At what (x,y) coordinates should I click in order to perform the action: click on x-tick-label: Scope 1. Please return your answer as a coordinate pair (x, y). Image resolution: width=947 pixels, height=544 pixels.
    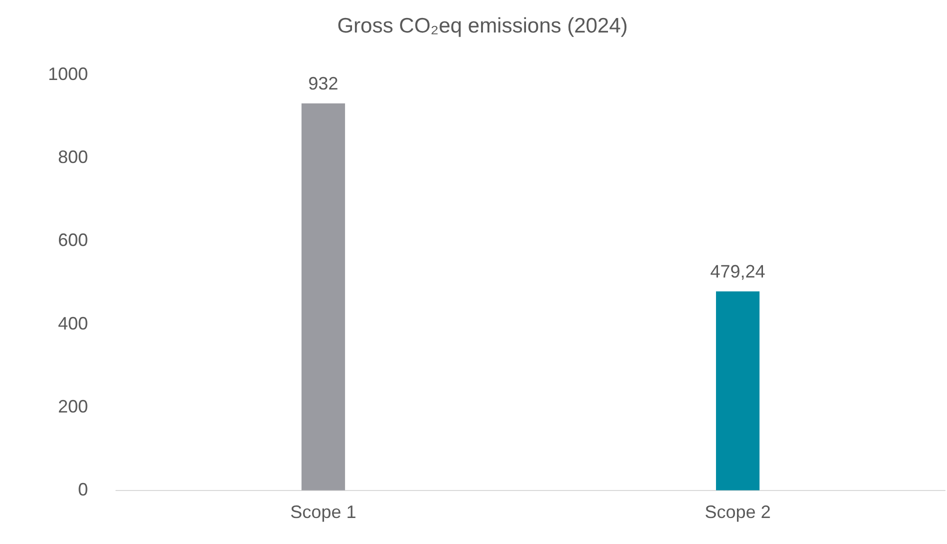
    Looking at the image, I should click on (323, 512).